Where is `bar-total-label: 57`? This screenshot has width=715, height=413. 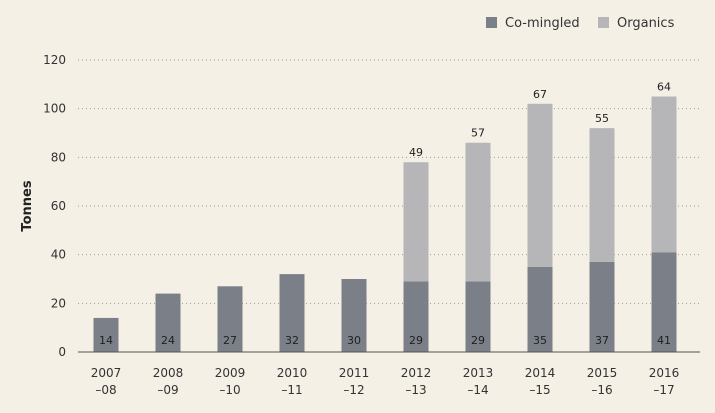
bar-total-label: 57 is located at coordinates (478, 133).